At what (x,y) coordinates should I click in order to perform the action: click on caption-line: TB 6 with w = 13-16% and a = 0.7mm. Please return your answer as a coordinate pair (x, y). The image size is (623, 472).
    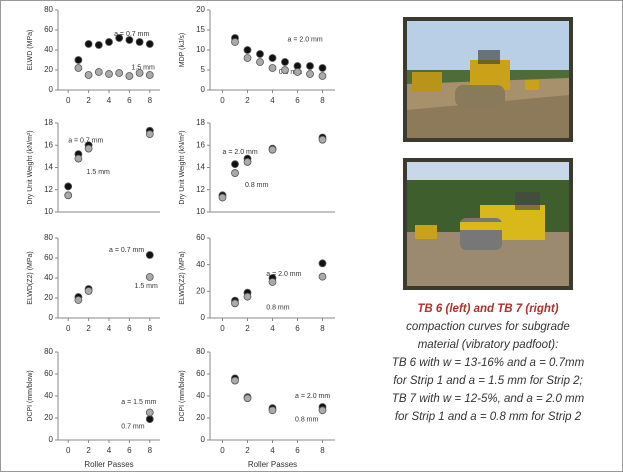
    Looking at the image, I should click on (488, 363).